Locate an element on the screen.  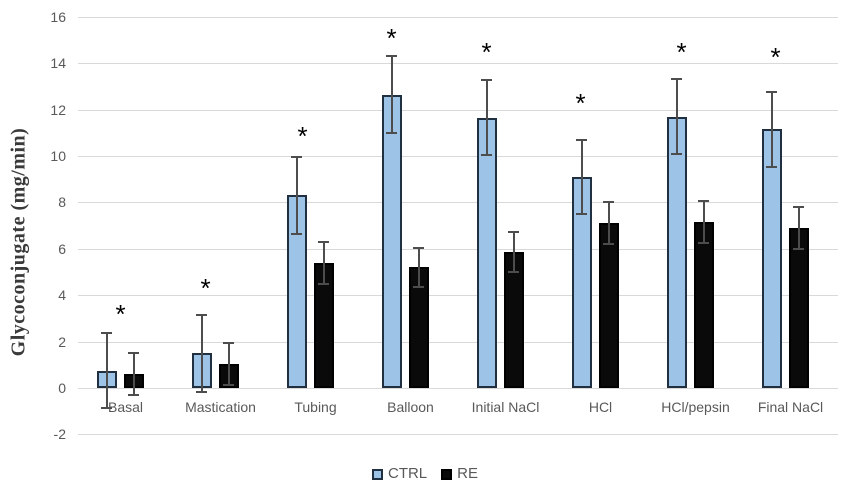
x-axis-label: Tubing is located at coordinates (315, 407).